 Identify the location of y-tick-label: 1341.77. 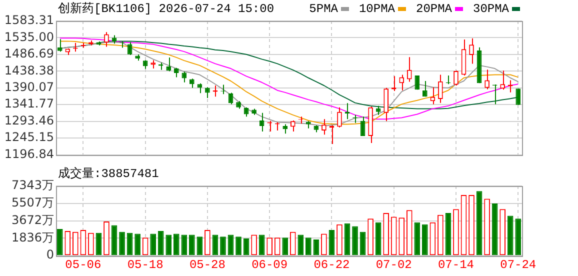
(29, 103).